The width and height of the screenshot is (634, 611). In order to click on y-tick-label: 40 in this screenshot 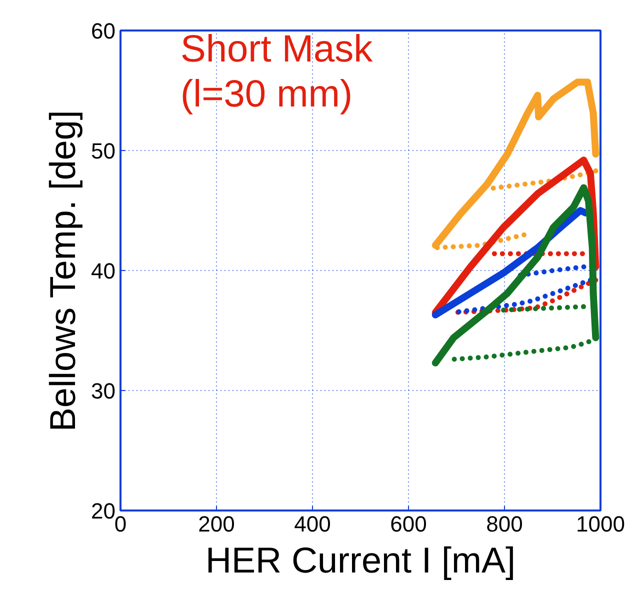, I will do `click(103, 271)`.